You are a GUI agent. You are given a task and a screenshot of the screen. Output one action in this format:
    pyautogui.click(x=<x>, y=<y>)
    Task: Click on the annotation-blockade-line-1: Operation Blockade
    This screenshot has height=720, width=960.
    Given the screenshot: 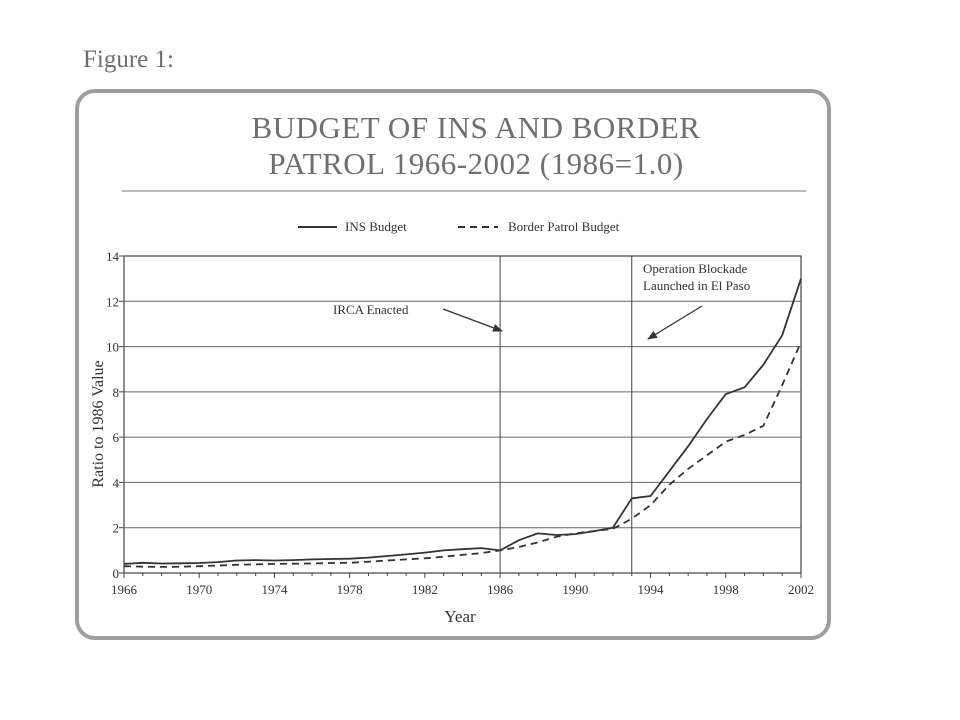 What is the action you would take?
    pyautogui.click(x=695, y=268)
    